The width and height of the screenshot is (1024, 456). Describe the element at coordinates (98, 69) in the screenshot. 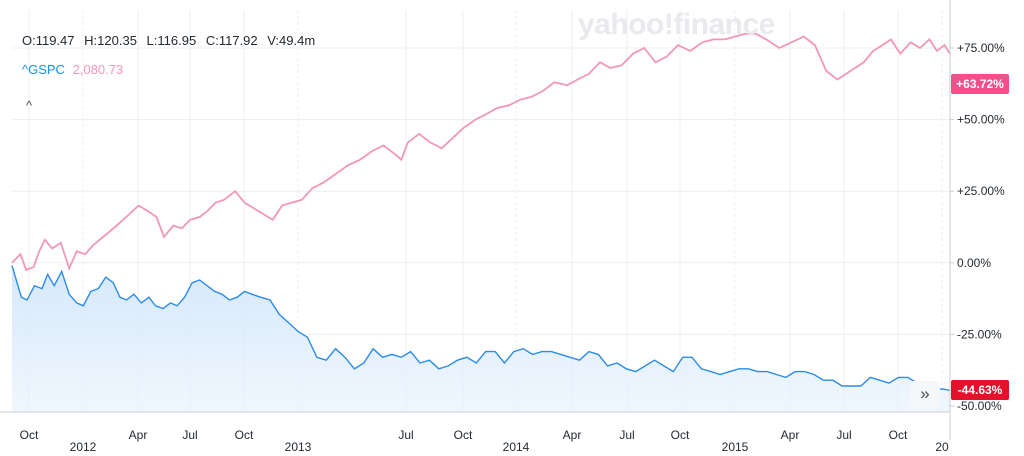

I see `ticker-value: 2,080.73` at that location.